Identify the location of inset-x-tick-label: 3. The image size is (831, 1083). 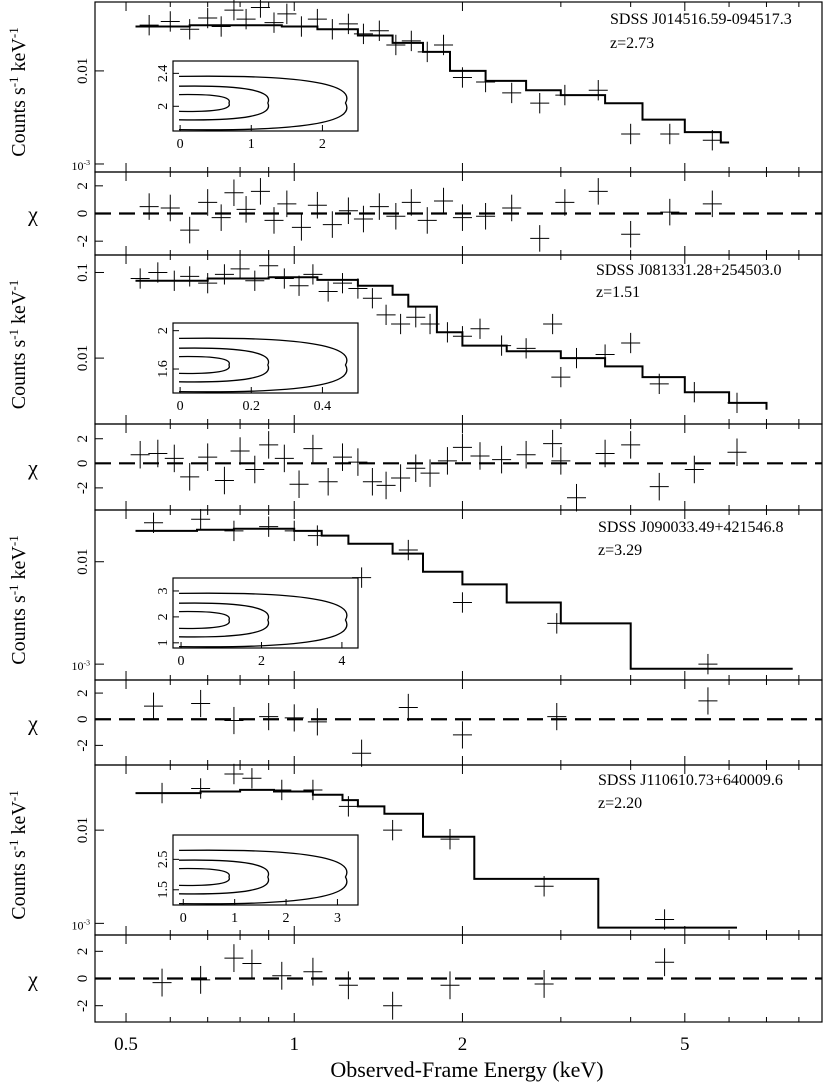
(337, 918).